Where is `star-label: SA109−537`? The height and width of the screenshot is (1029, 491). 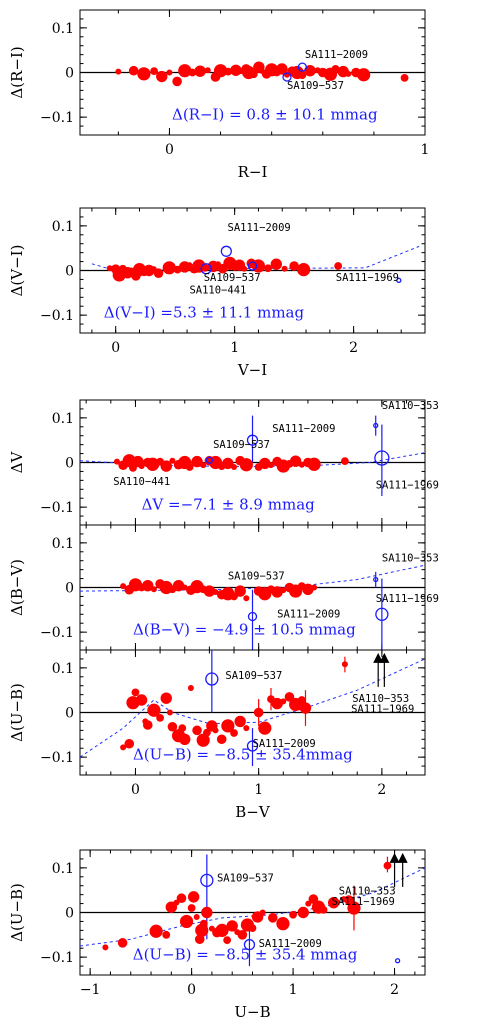 star-label: SA109−537 is located at coordinates (315, 86).